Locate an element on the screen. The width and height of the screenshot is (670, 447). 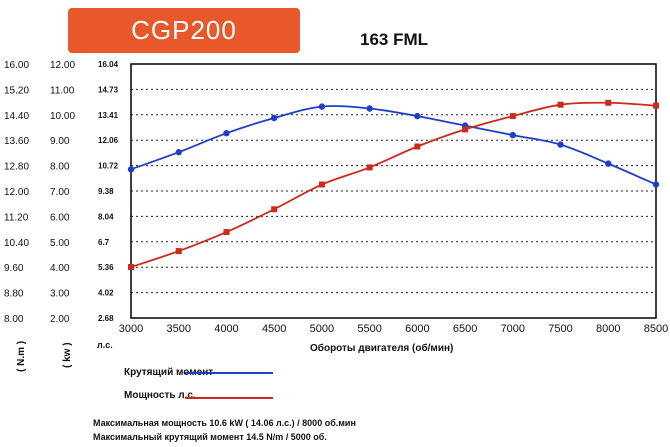
y-tick-hp: 9.38 is located at coordinates (106, 191).